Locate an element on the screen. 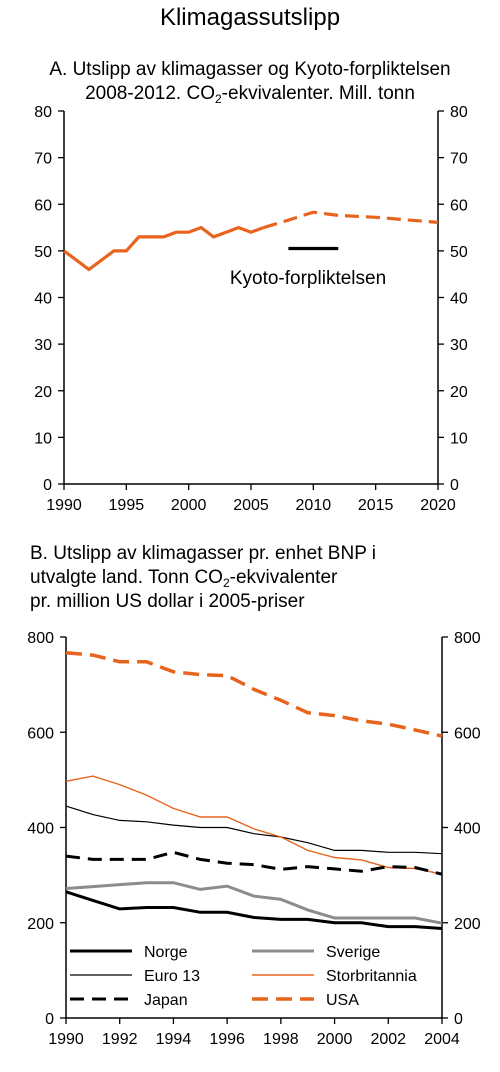 Image resolution: width=500 pixels, height=1072 pixels. chart-b-x-tick-label: 1994 is located at coordinates (174, 1039).